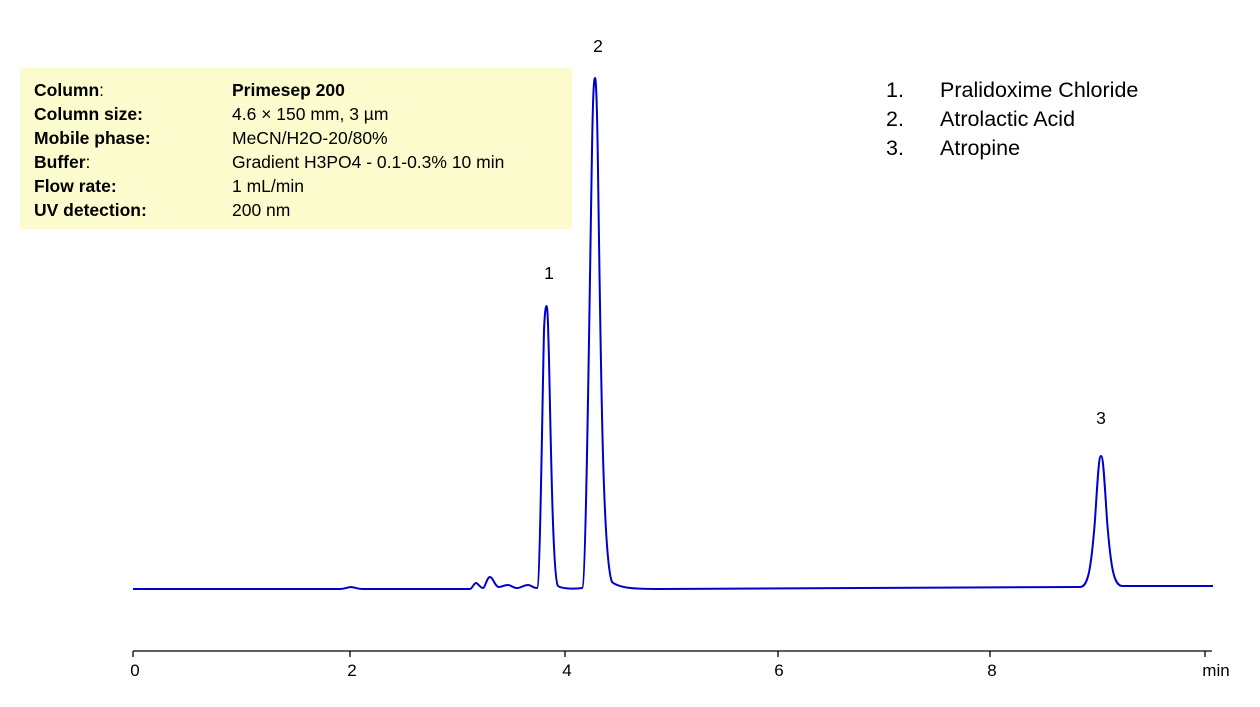 This screenshot has height=707, width=1260. I want to click on conditions-background, so click(296, 148).